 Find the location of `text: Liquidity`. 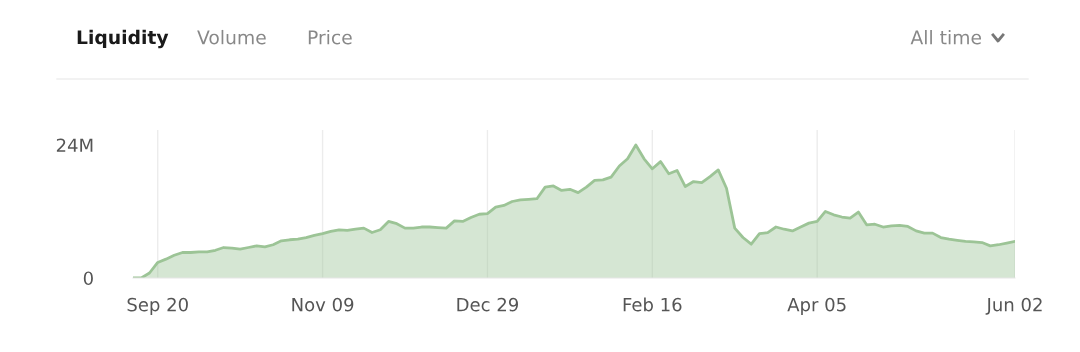

text: Liquidity is located at coordinates (123, 39).